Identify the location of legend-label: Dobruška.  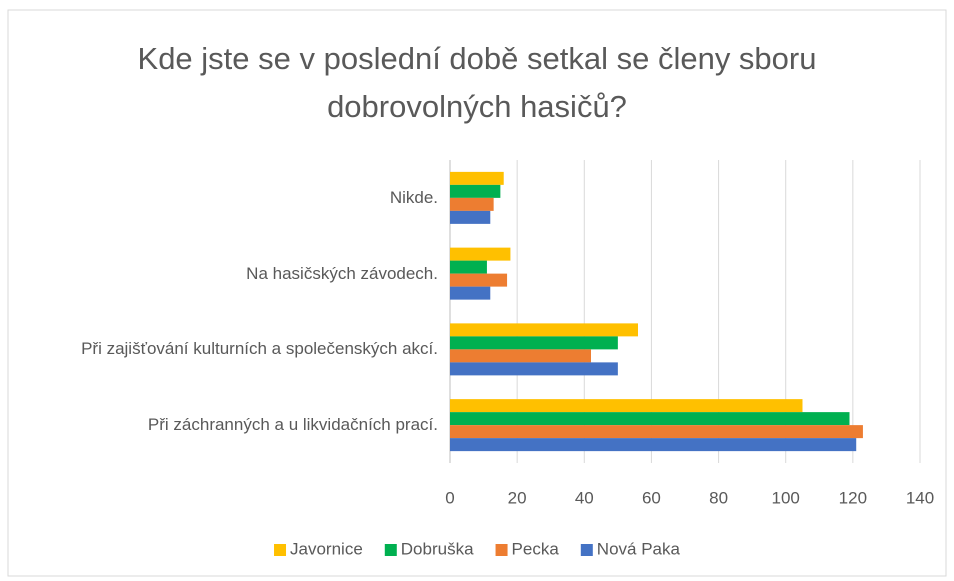
(437, 548).